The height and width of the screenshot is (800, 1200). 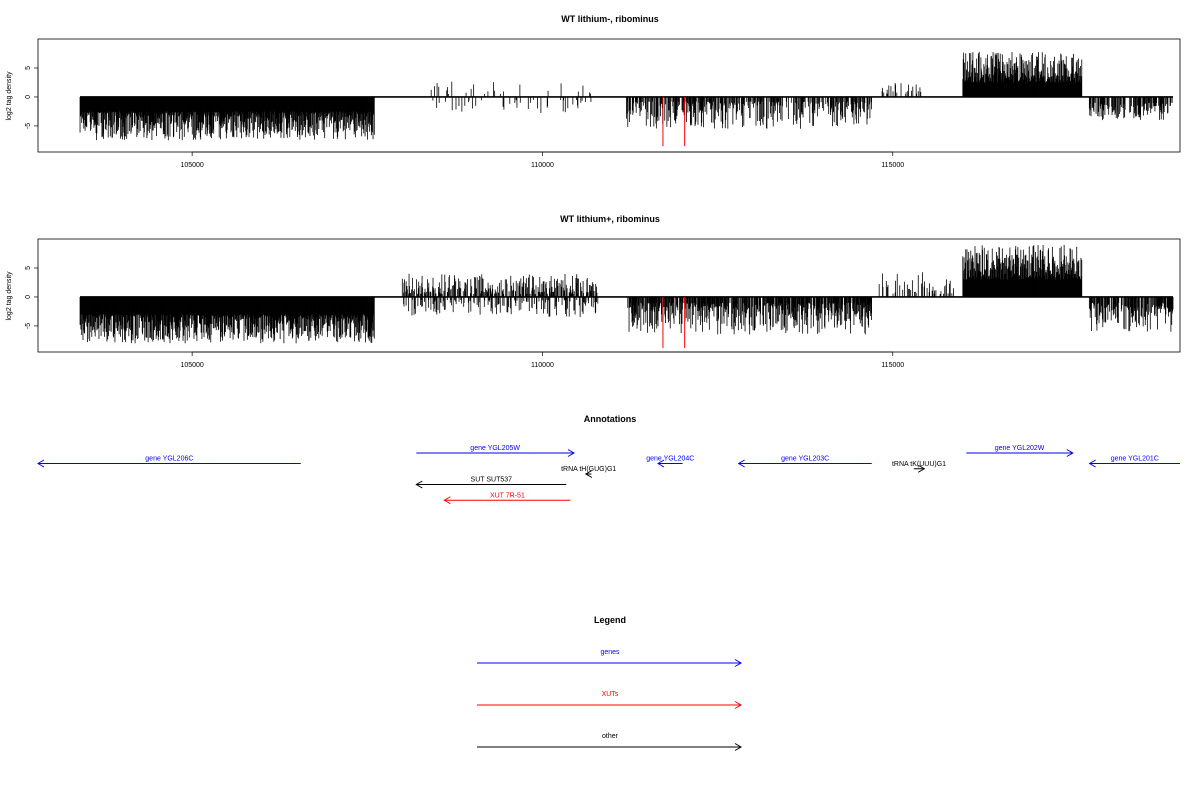 What do you see at coordinates (492, 480) in the screenshot?
I see `feature-label: SUT SUT537` at bounding box center [492, 480].